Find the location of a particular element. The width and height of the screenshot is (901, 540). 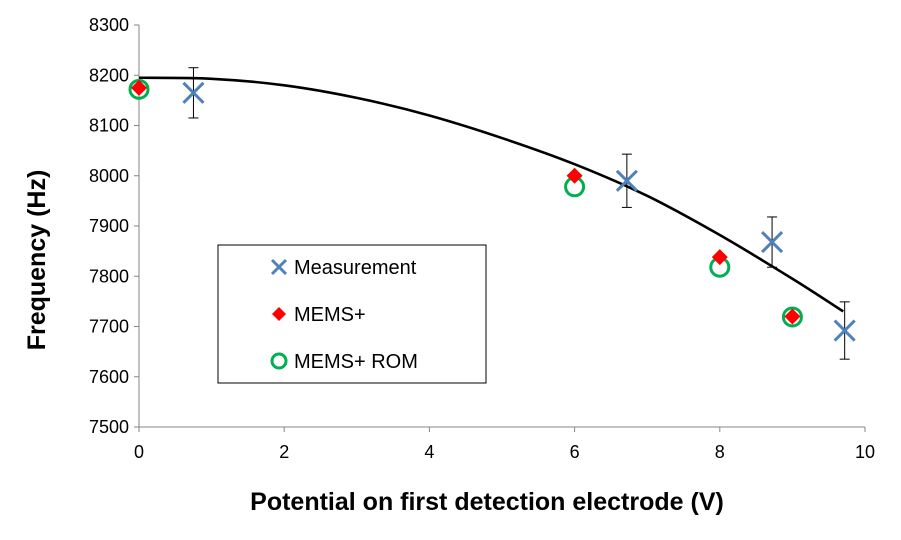

x-tick-label: 6 is located at coordinates (575, 452).